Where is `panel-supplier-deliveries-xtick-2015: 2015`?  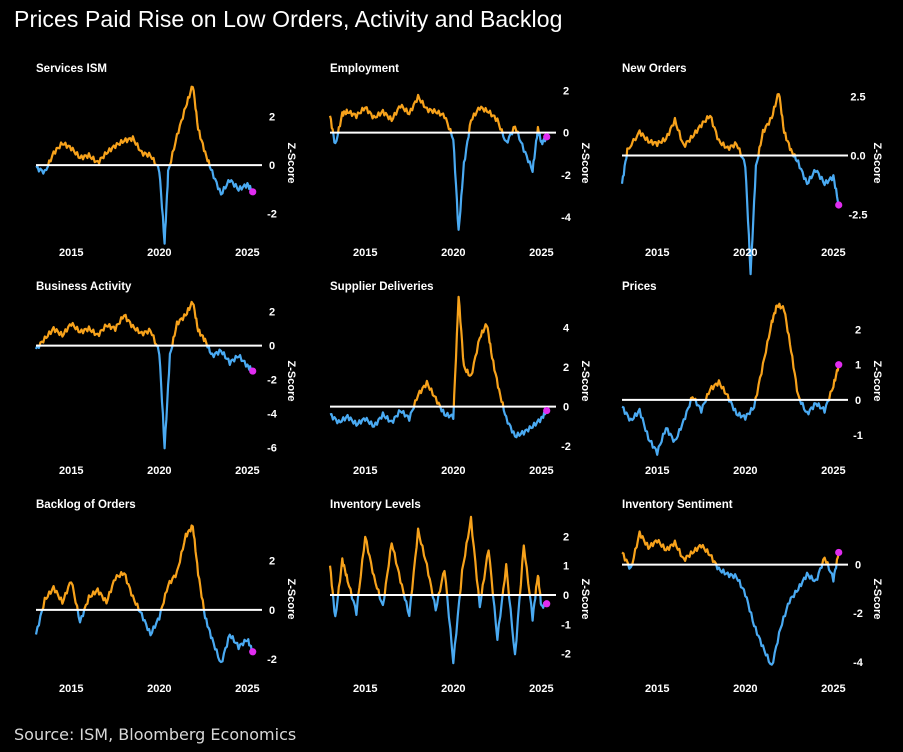
panel-supplier-deliveries-xtick-2015: 2015 is located at coordinates (365, 471).